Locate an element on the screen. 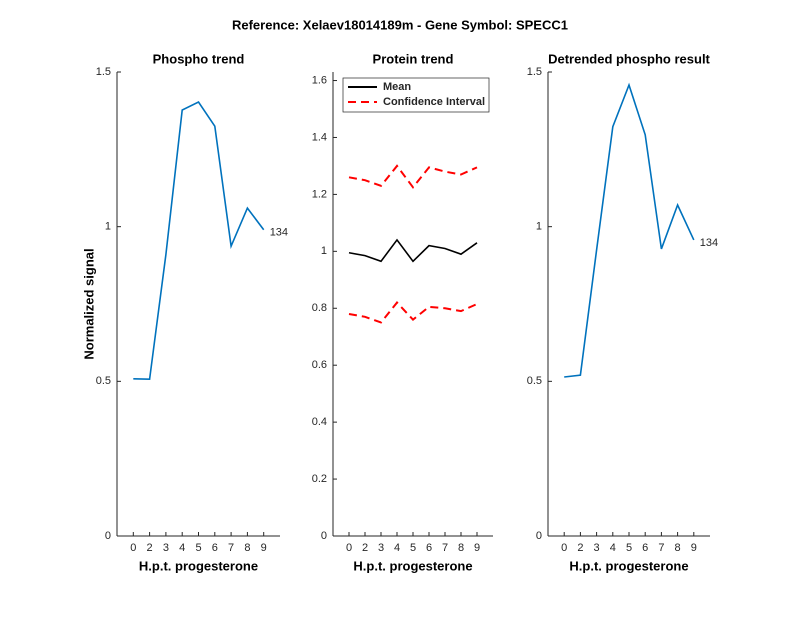  y-tick-label: 1.6 is located at coordinates (319, 80).